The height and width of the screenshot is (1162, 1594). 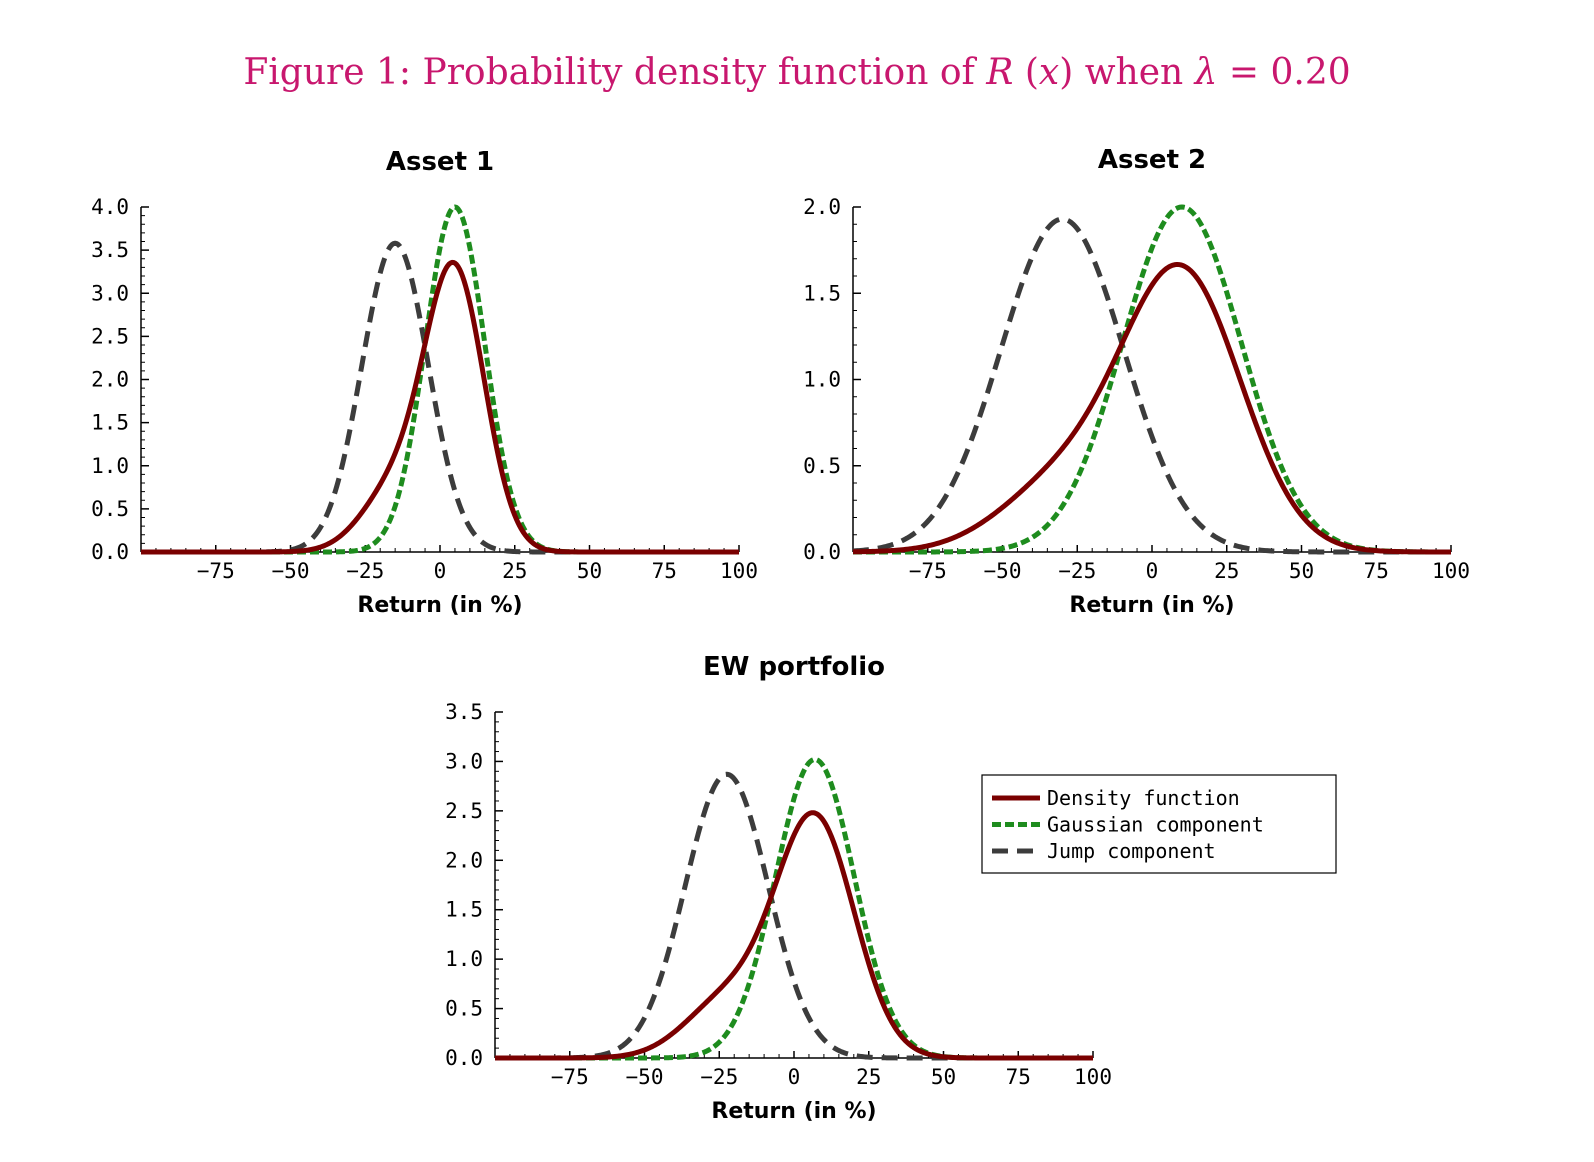 I want to click on chart-title: Asset 2, so click(x=1152, y=160).